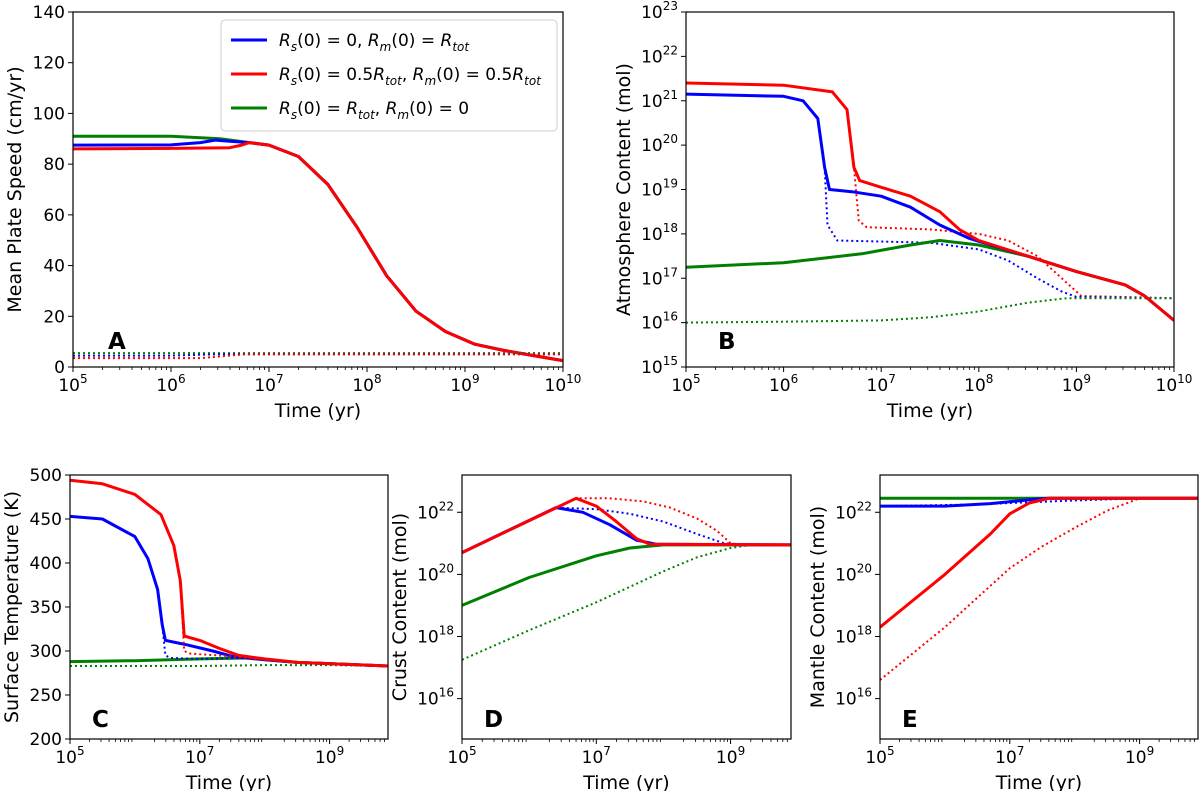 This screenshot has height=791, width=1200. I want to click on y-tick-label: 20, so click(54, 317).